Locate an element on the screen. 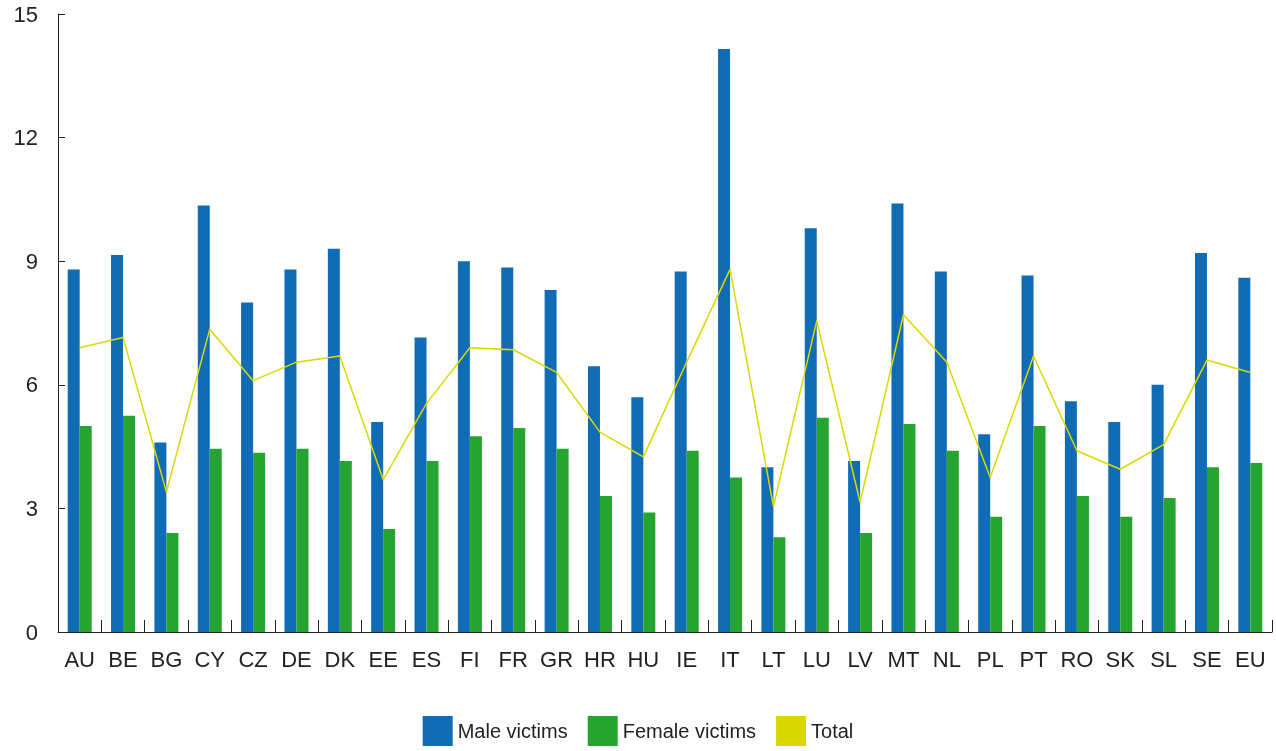 This screenshot has height=751, width=1276. x-tick-label: BE is located at coordinates (123, 659).